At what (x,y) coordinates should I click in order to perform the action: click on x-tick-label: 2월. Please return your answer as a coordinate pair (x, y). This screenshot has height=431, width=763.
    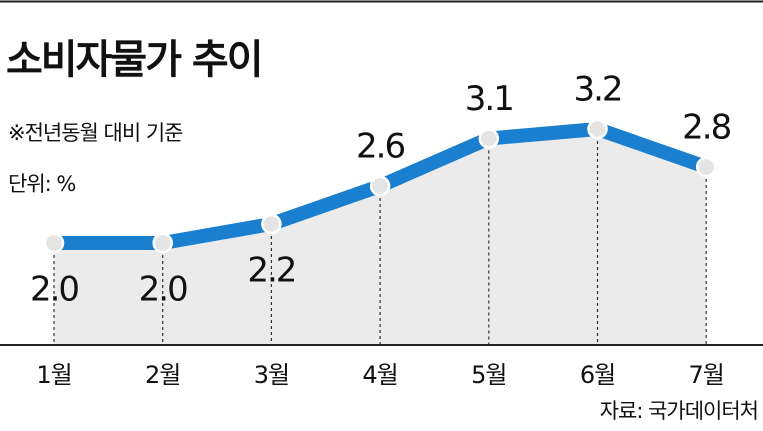
    Looking at the image, I should click on (162, 375).